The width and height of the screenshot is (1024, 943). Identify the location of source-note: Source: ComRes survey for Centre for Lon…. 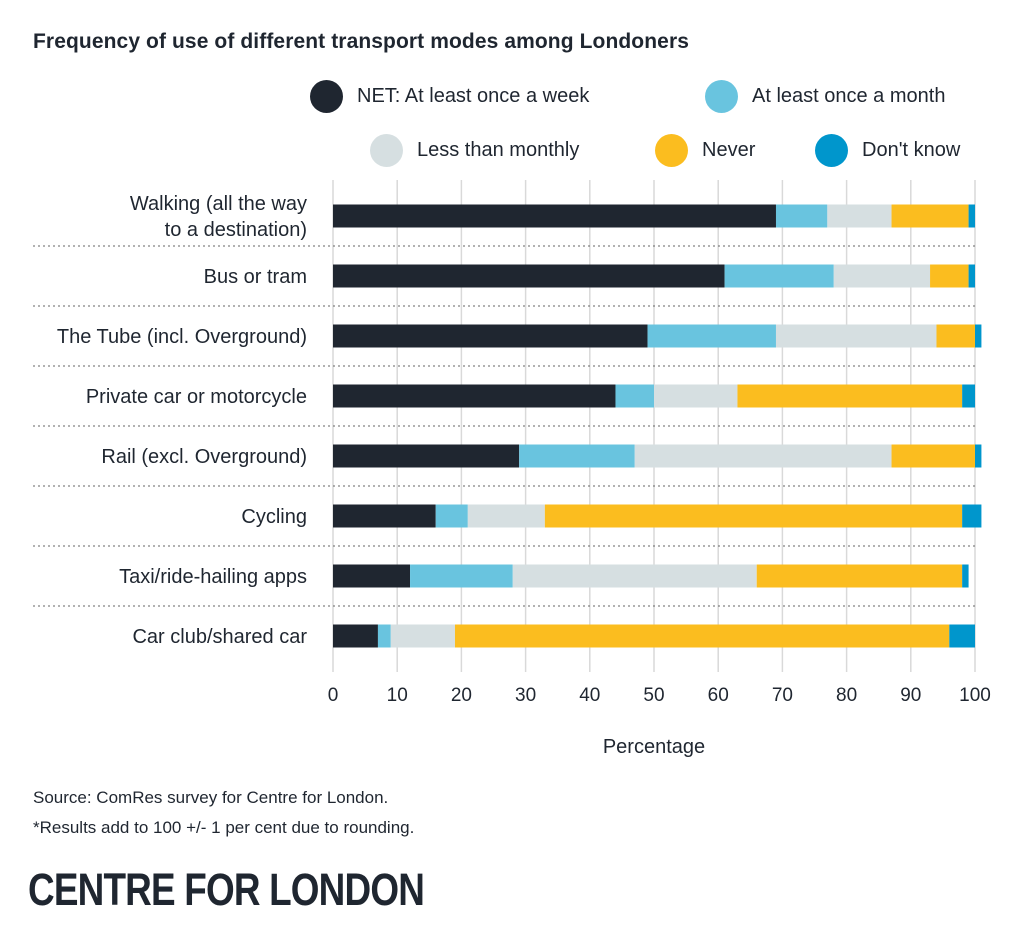
(211, 797).